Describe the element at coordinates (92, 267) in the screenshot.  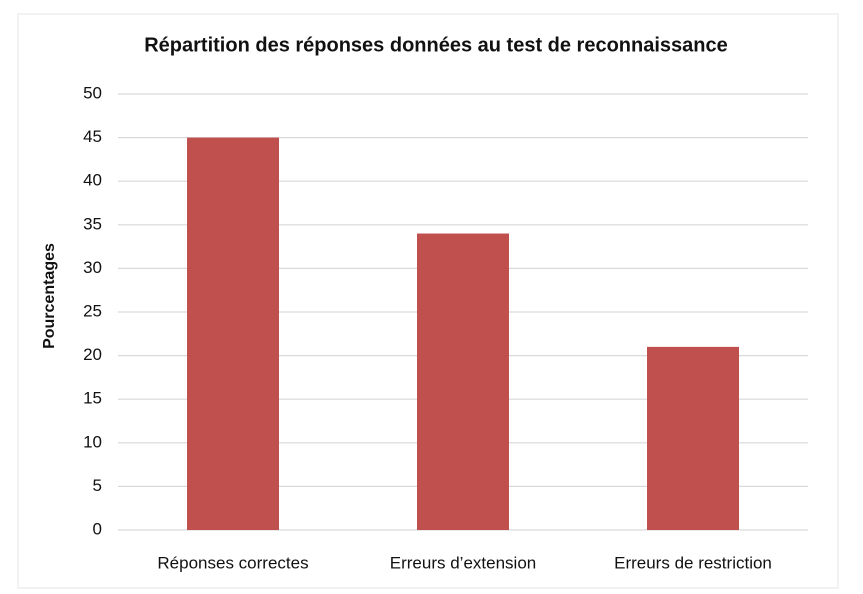
I see `y-tick-label: 30` at that location.